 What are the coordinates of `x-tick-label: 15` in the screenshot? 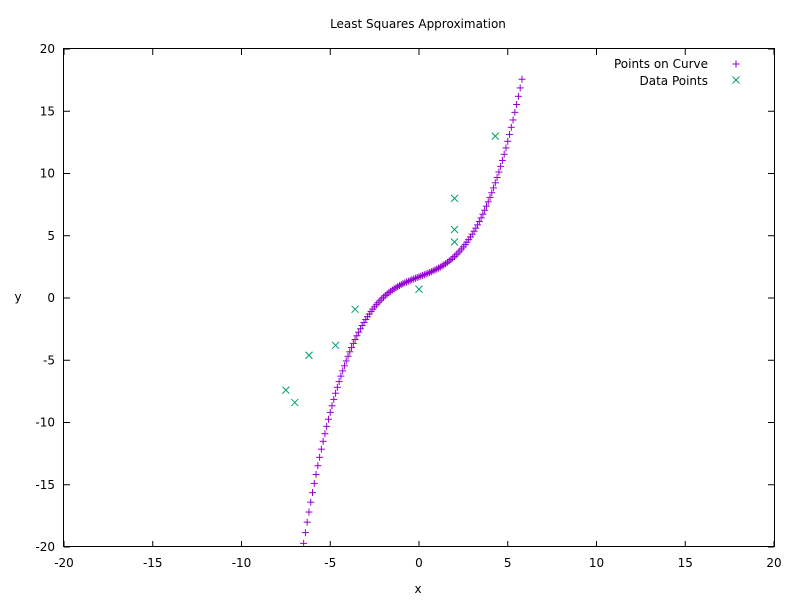 It's located at (685, 563).